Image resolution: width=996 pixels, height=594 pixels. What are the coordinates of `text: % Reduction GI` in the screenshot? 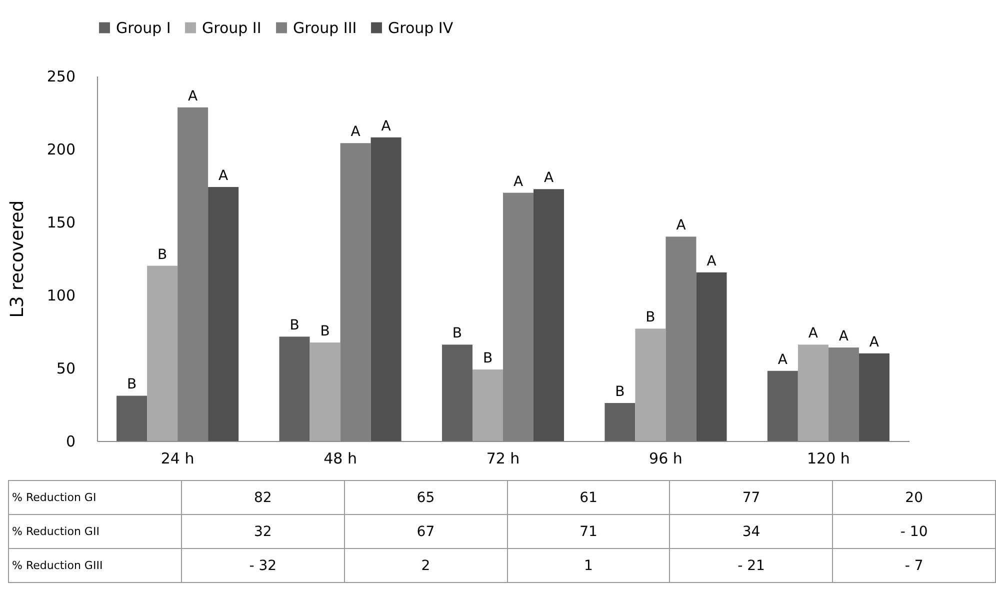 It's located at (95, 497).